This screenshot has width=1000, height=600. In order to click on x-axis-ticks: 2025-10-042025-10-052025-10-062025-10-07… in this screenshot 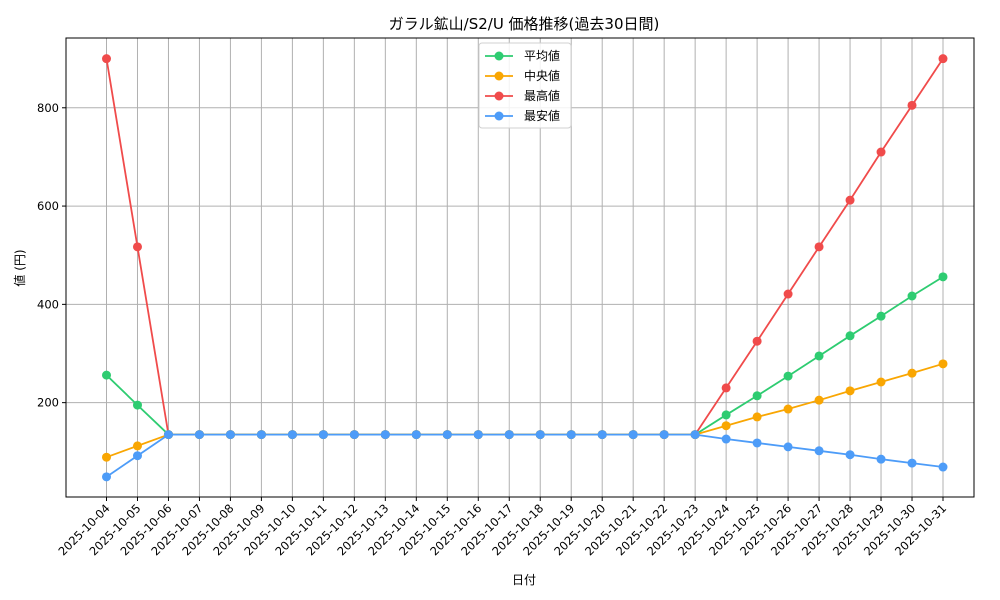, I will do `click(502, 527)`.